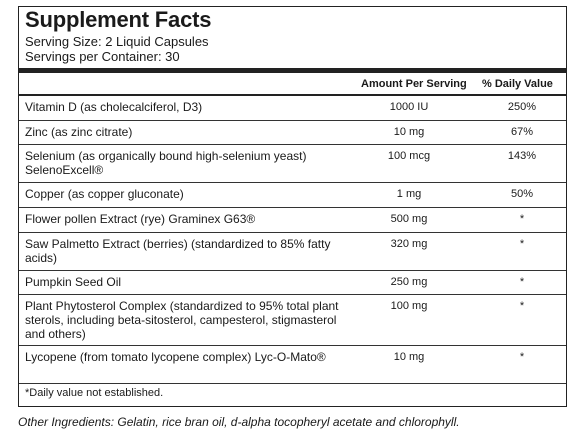  What do you see at coordinates (118, 19) in the screenshot?
I see `panel-title: Supplement Facts` at bounding box center [118, 19].